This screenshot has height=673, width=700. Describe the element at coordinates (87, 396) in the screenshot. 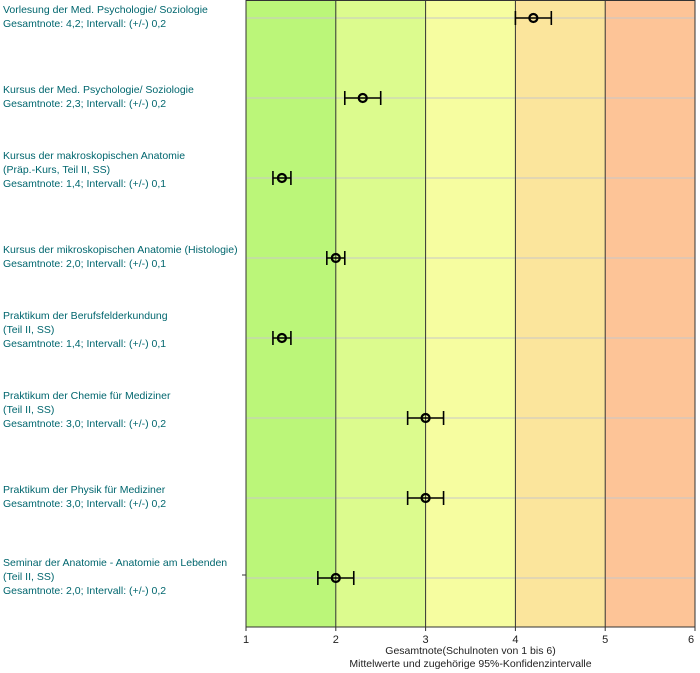

I see `item-label-line: Praktikum der Chemie für Mediziner` at that location.